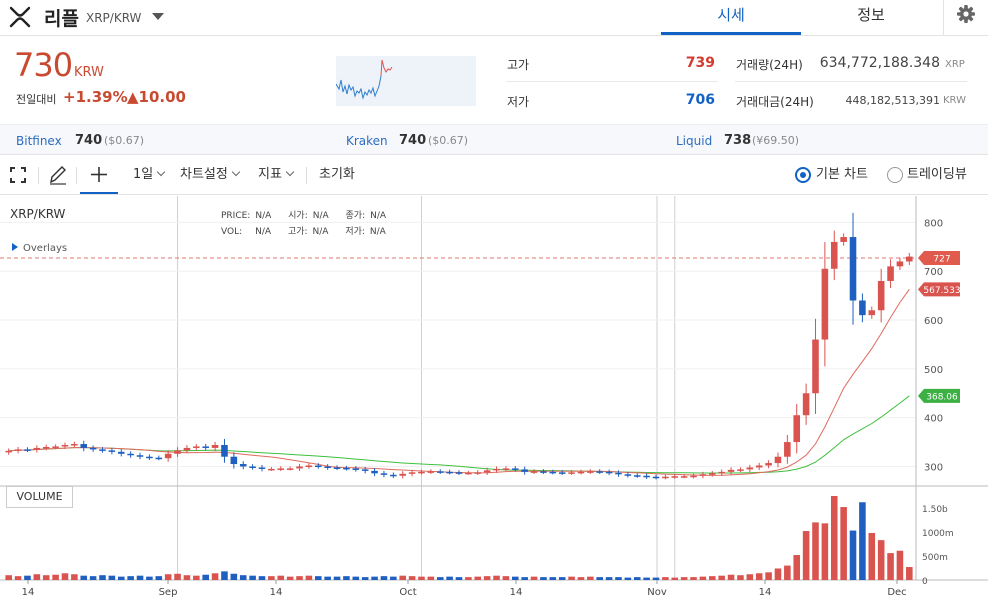  Describe the element at coordinates (494, 175) in the screenshot. I see `chart-toolbar: 1일 차트설정 지표 초기화 기본 차트 트레이딩뷰` at that location.